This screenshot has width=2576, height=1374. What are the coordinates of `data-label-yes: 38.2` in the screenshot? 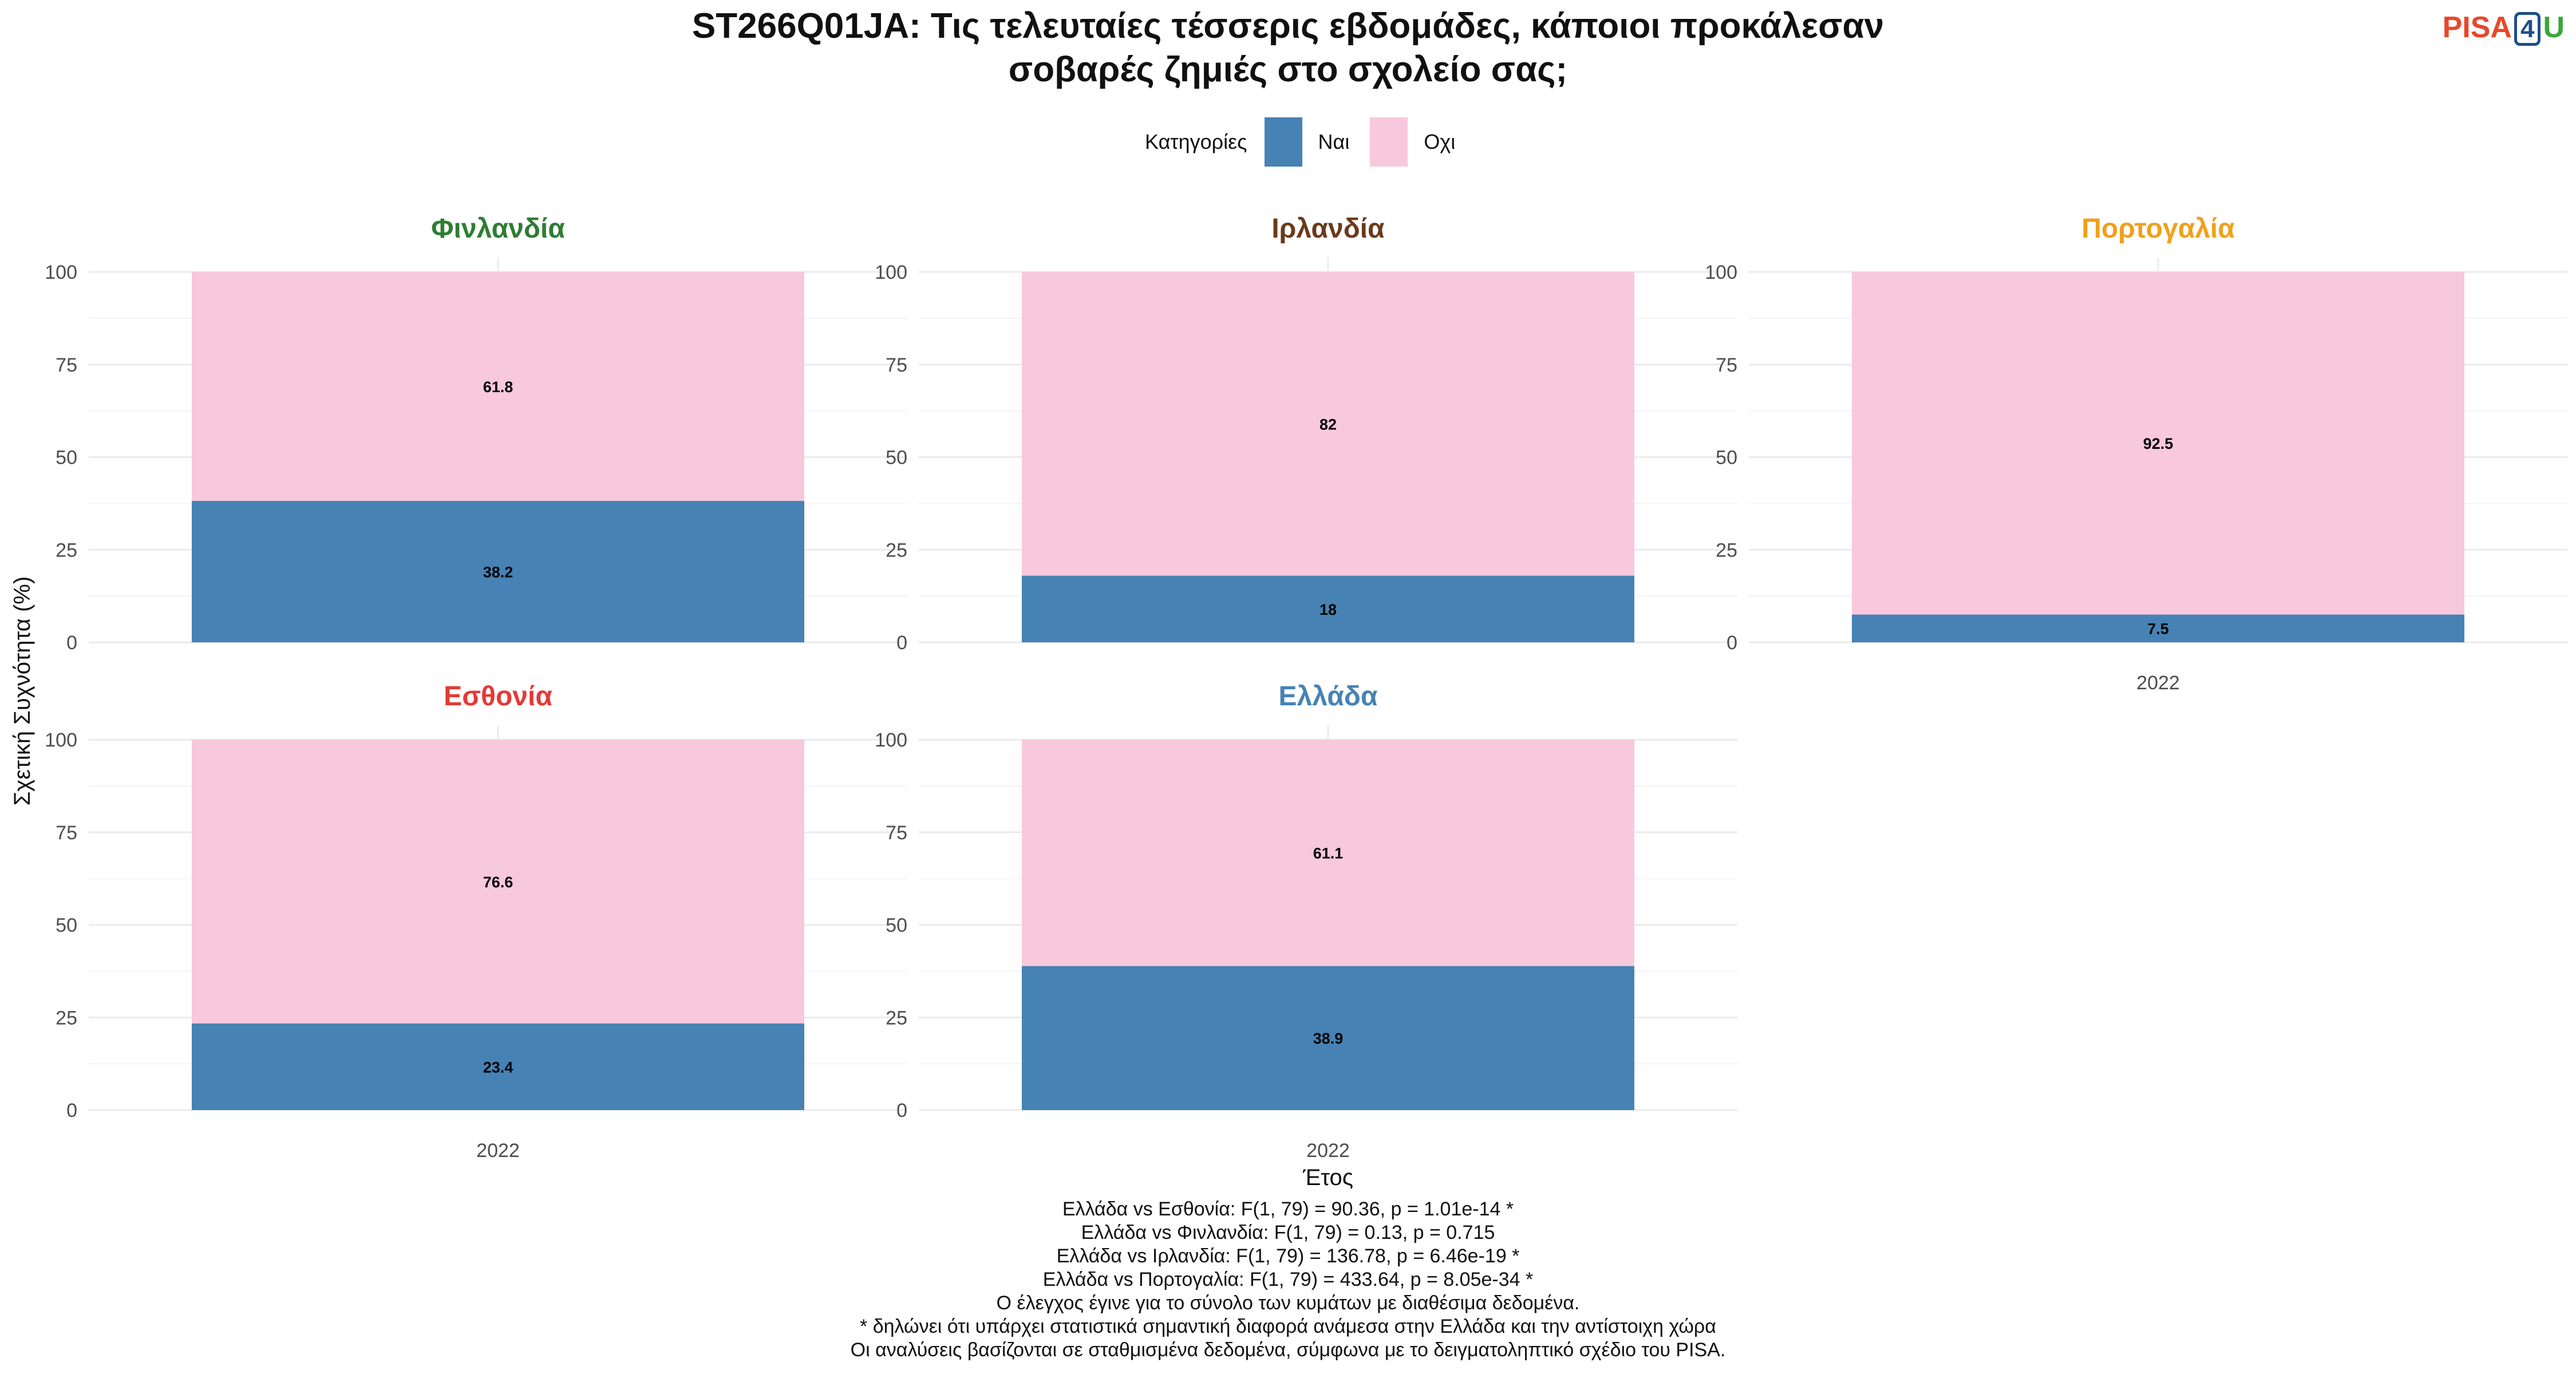 It's located at (498, 572).